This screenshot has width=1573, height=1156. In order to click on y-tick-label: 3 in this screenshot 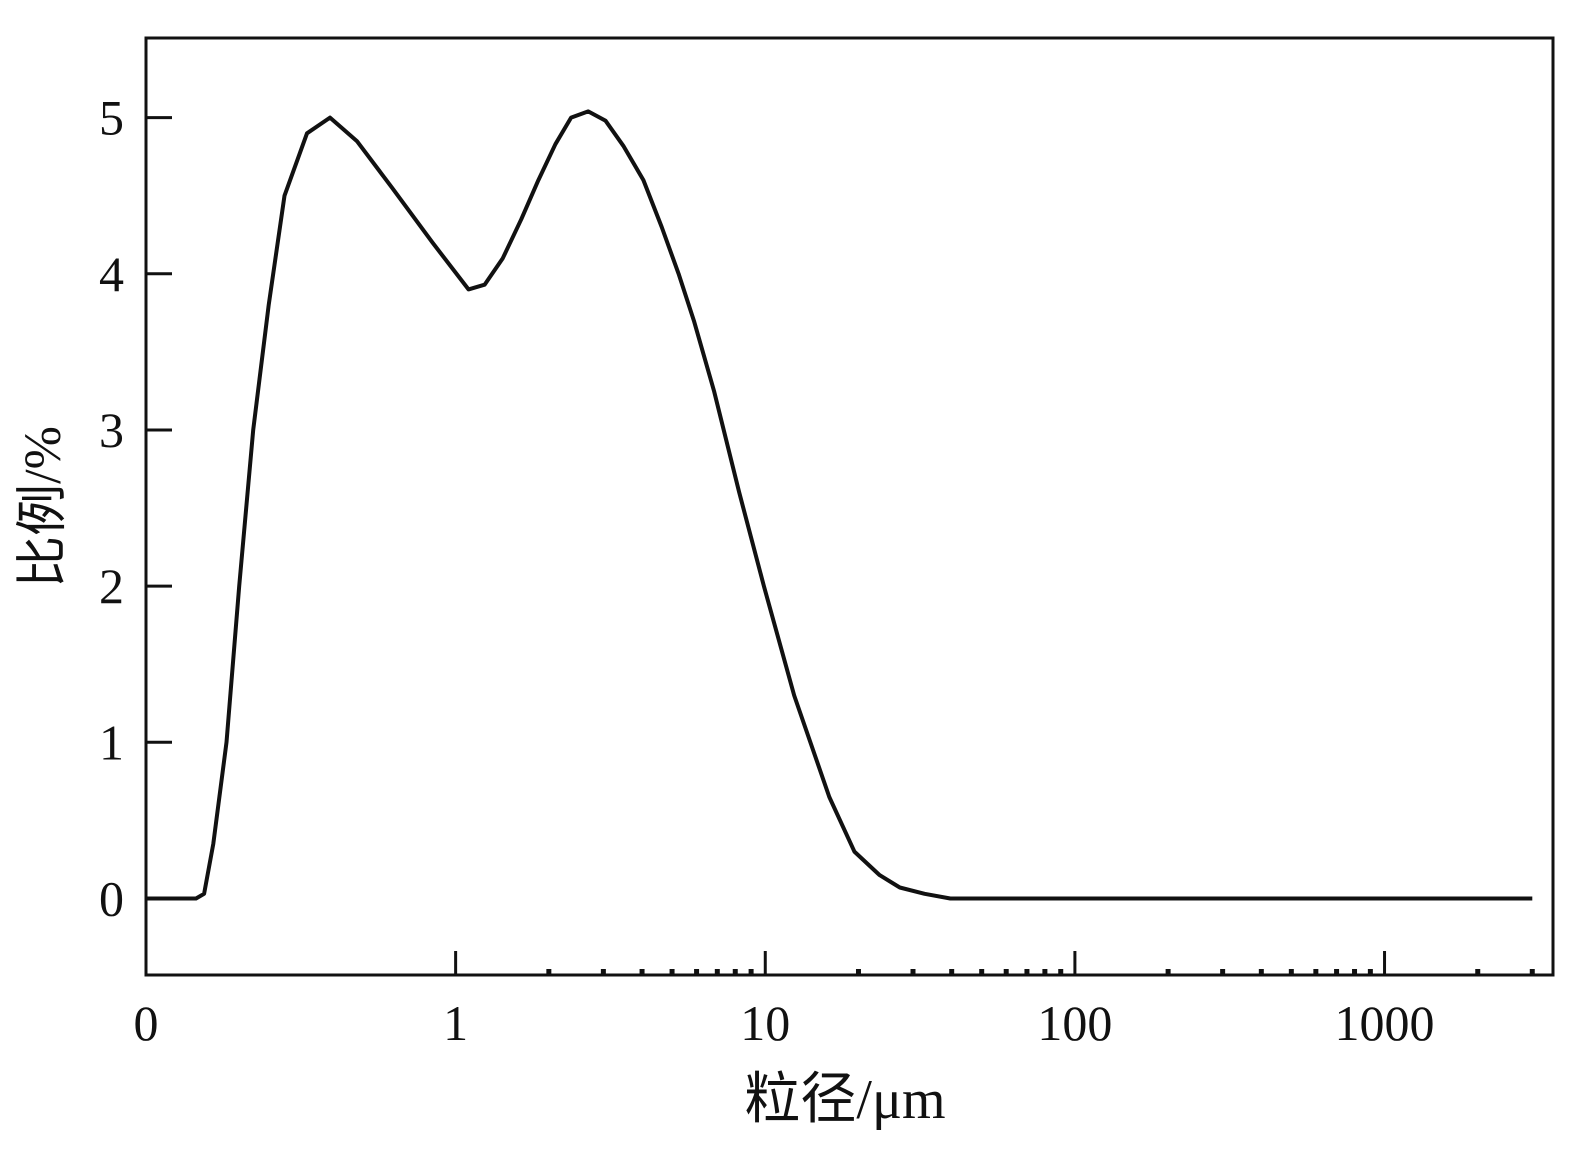, I will do `click(111, 430)`.